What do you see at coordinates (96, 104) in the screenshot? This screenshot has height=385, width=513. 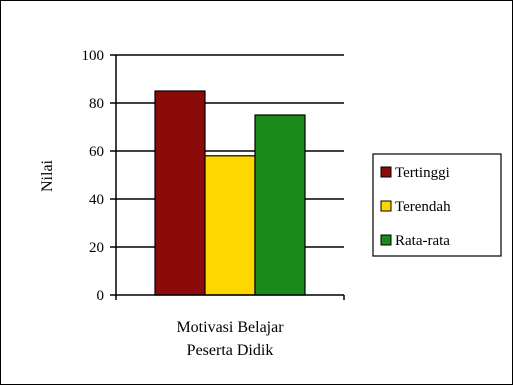 I see `y-tick-label: 80` at bounding box center [96, 104].